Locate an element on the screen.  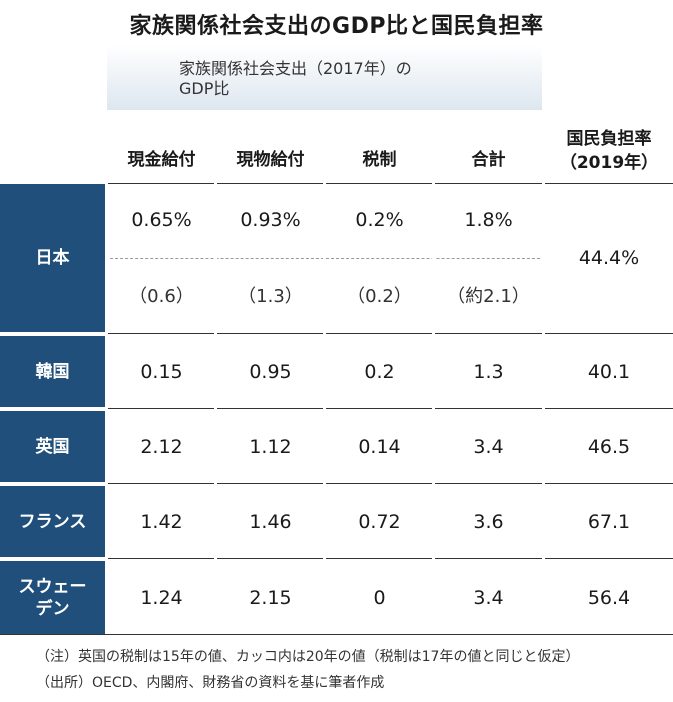
row-label-japan: 日本 is located at coordinates (52, 258).